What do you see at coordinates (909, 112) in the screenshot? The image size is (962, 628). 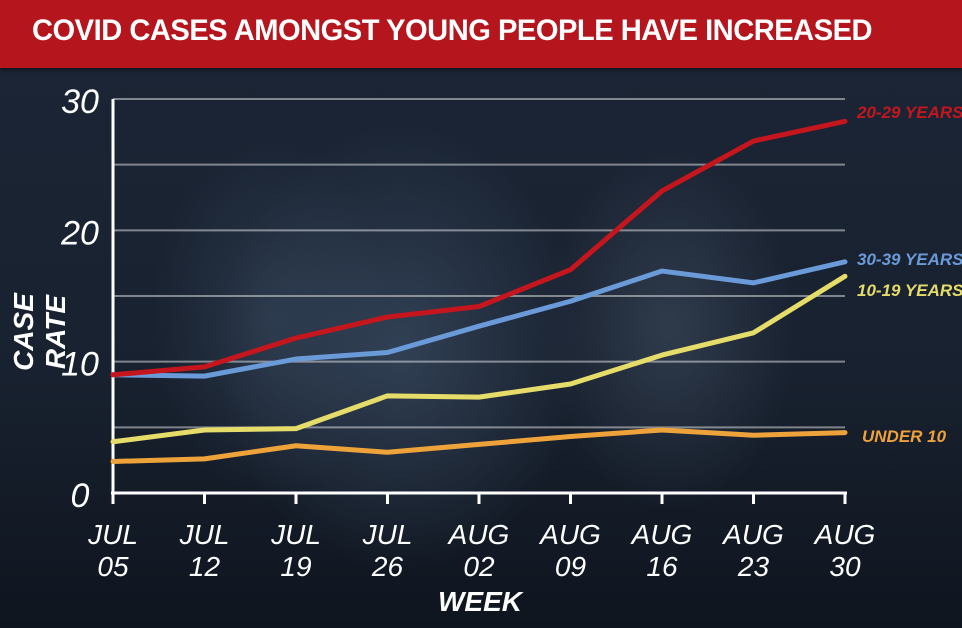 I see `series-label: 20-29 YEARS` at bounding box center [909, 112].